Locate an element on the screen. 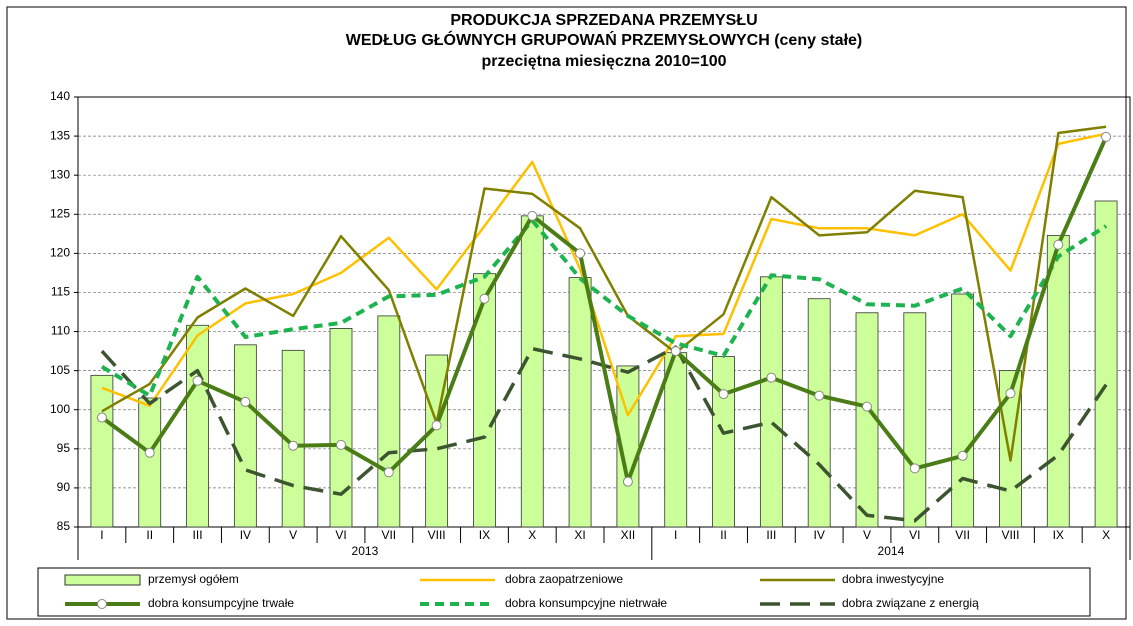 The height and width of the screenshot is (626, 1133). y-tick-label: 110 is located at coordinates (60, 331).